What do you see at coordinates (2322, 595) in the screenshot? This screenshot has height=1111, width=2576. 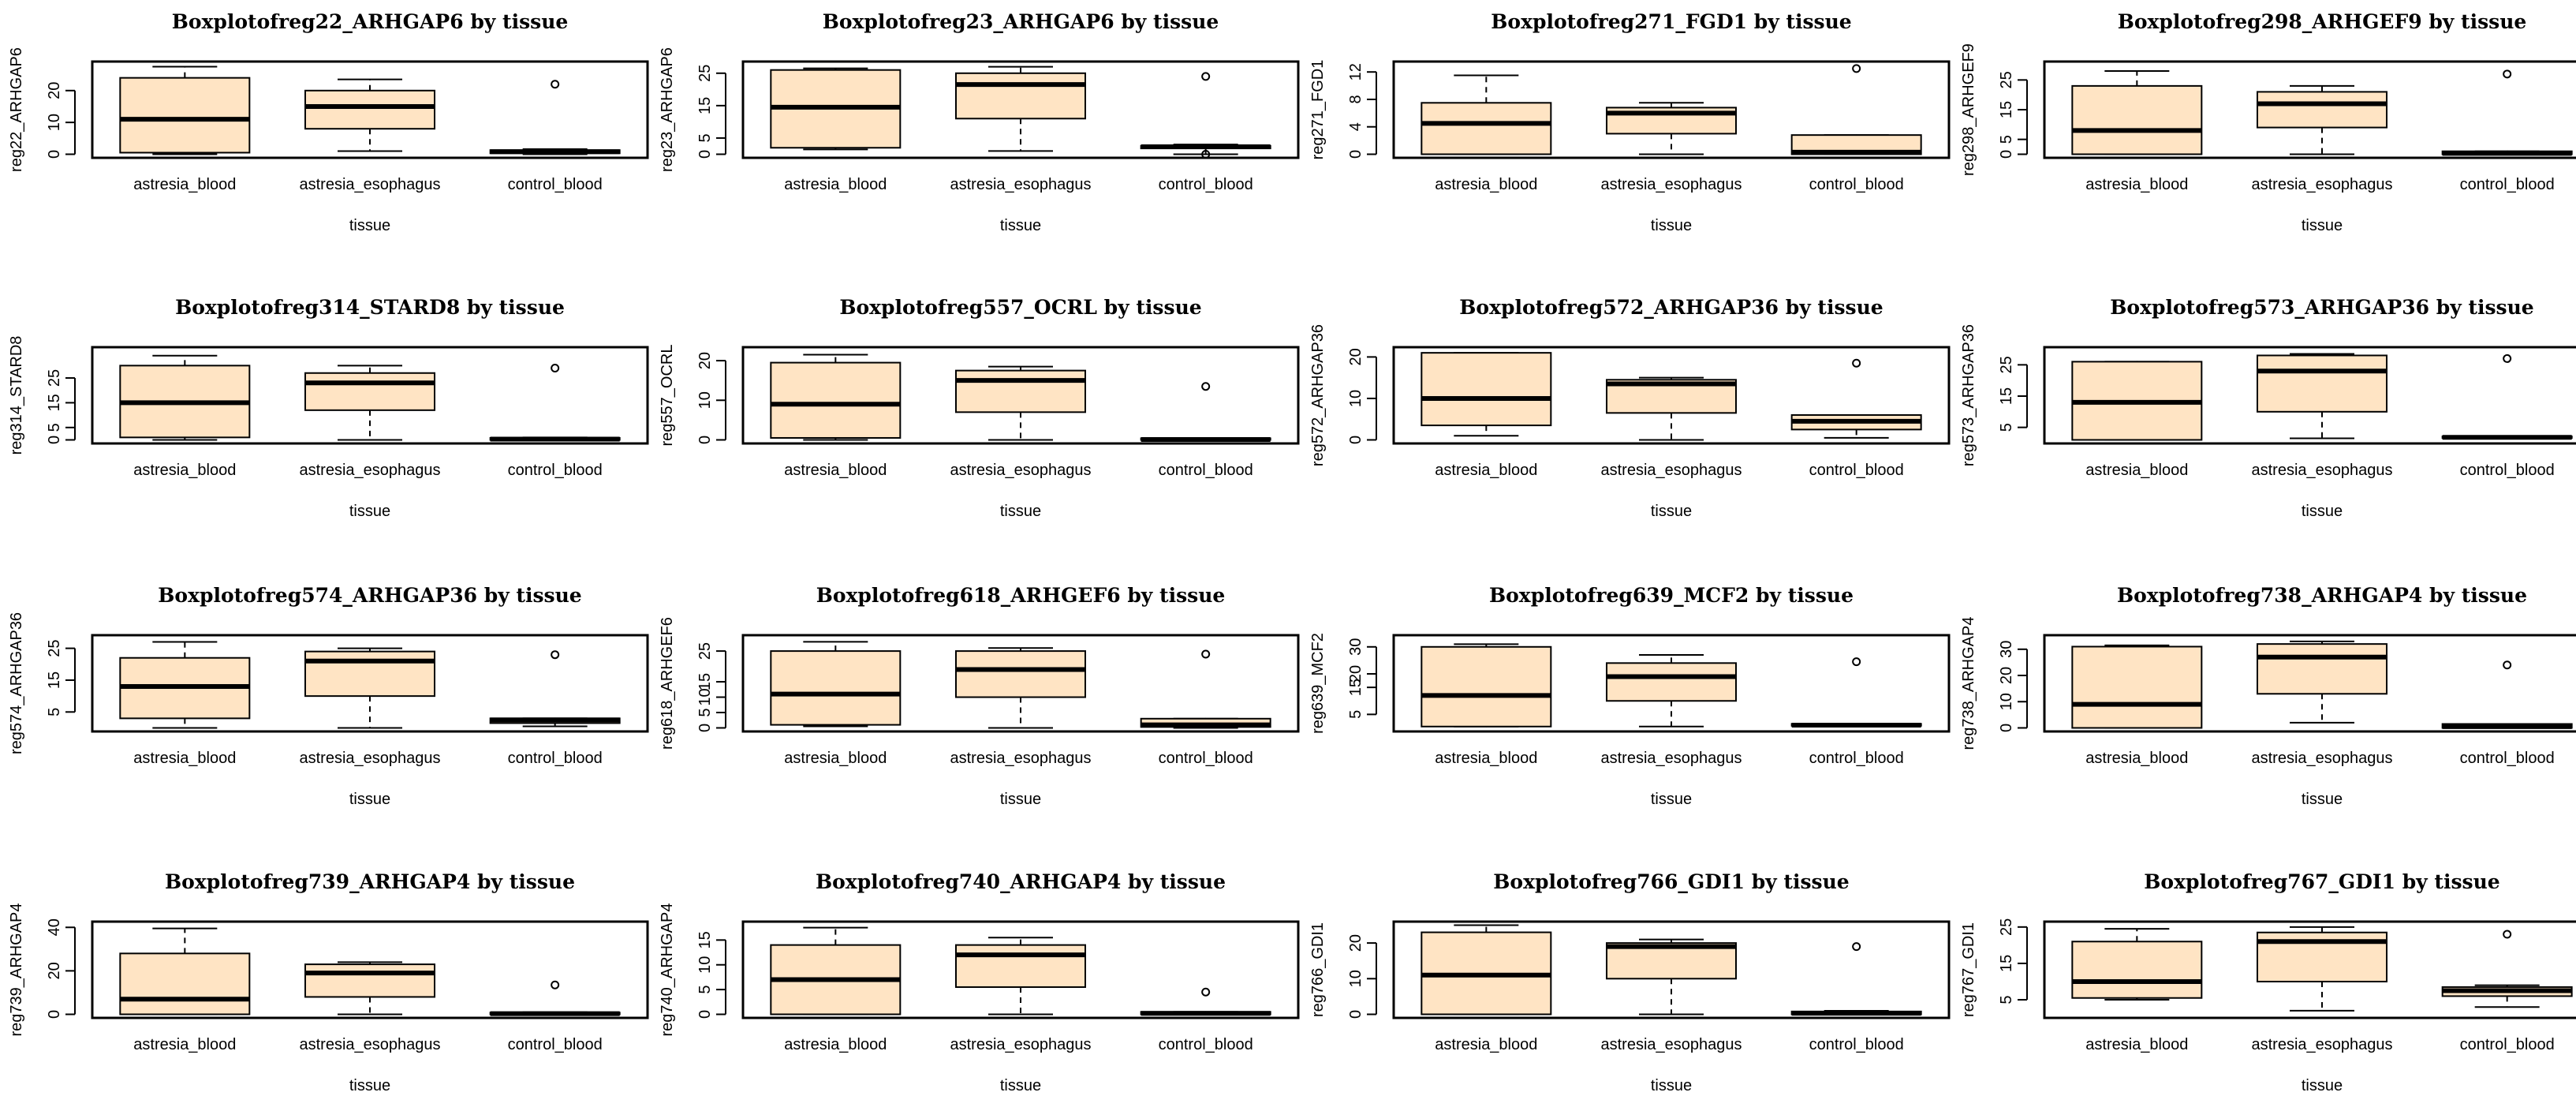 I see `chart-title: Boxplotofreg738_ARHGAP4 by tissue` at bounding box center [2322, 595].